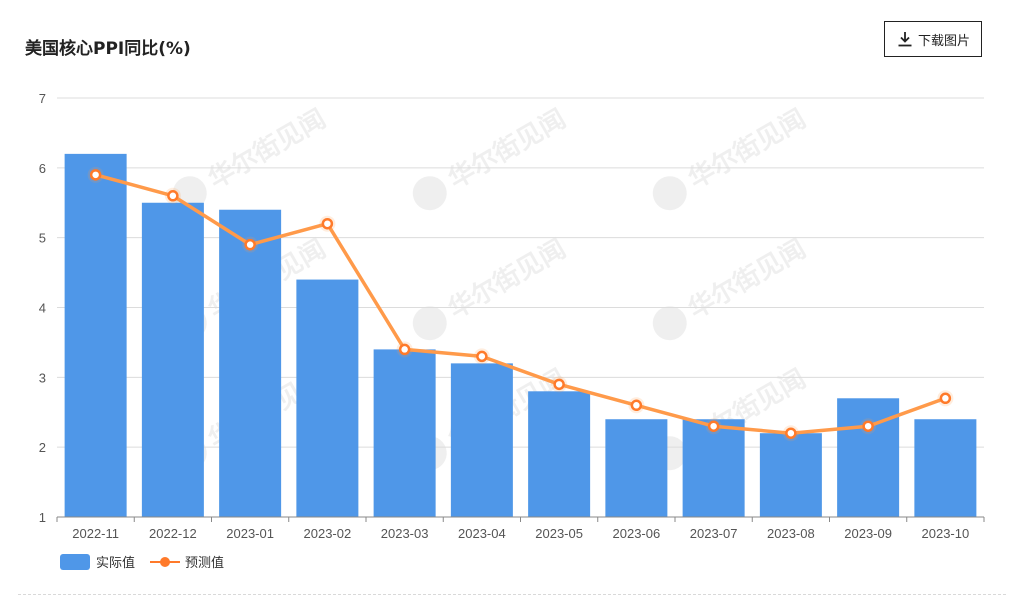 This screenshot has height=611, width=1024. Describe the element at coordinates (943, 41) in the screenshot. I see `download-label: 下载图片` at that location.